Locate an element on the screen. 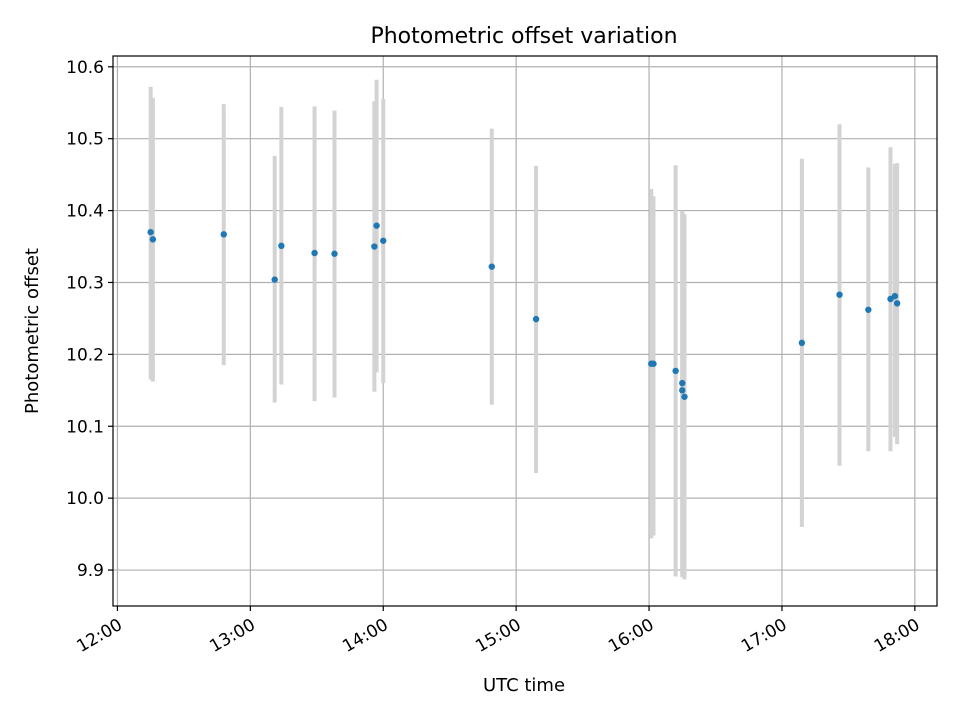 The width and height of the screenshot is (960, 720). y-tick-label: 9.9 is located at coordinates (90, 571).